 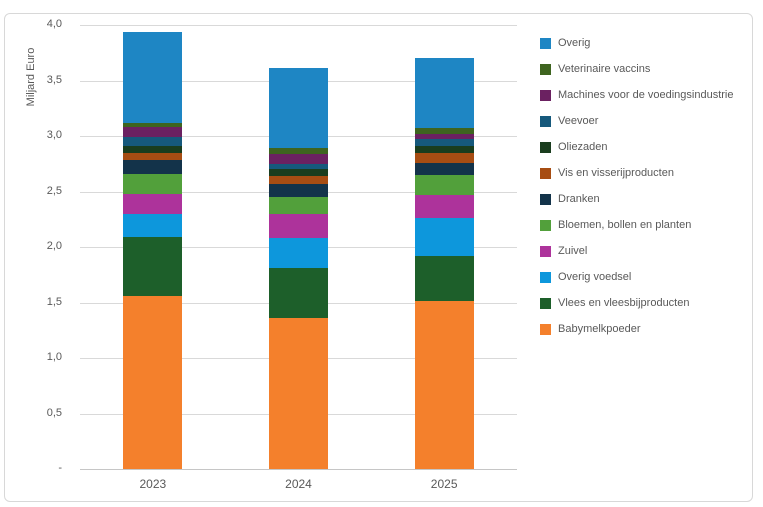 What do you see at coordinates (583, 147) in the screenshot?
I see `legend-label: Oliezaden` at bounding box center [583, 147].